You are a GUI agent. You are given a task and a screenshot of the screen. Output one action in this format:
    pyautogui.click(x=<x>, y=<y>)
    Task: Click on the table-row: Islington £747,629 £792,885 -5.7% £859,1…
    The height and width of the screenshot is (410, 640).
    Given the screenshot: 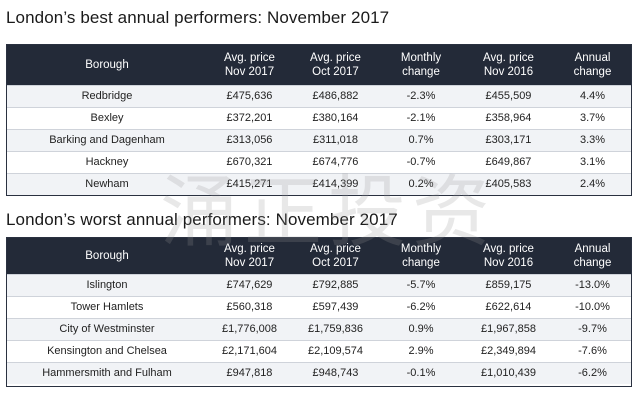 What is the action you would take?
    pyautogui.click(x=319, y=284)
    